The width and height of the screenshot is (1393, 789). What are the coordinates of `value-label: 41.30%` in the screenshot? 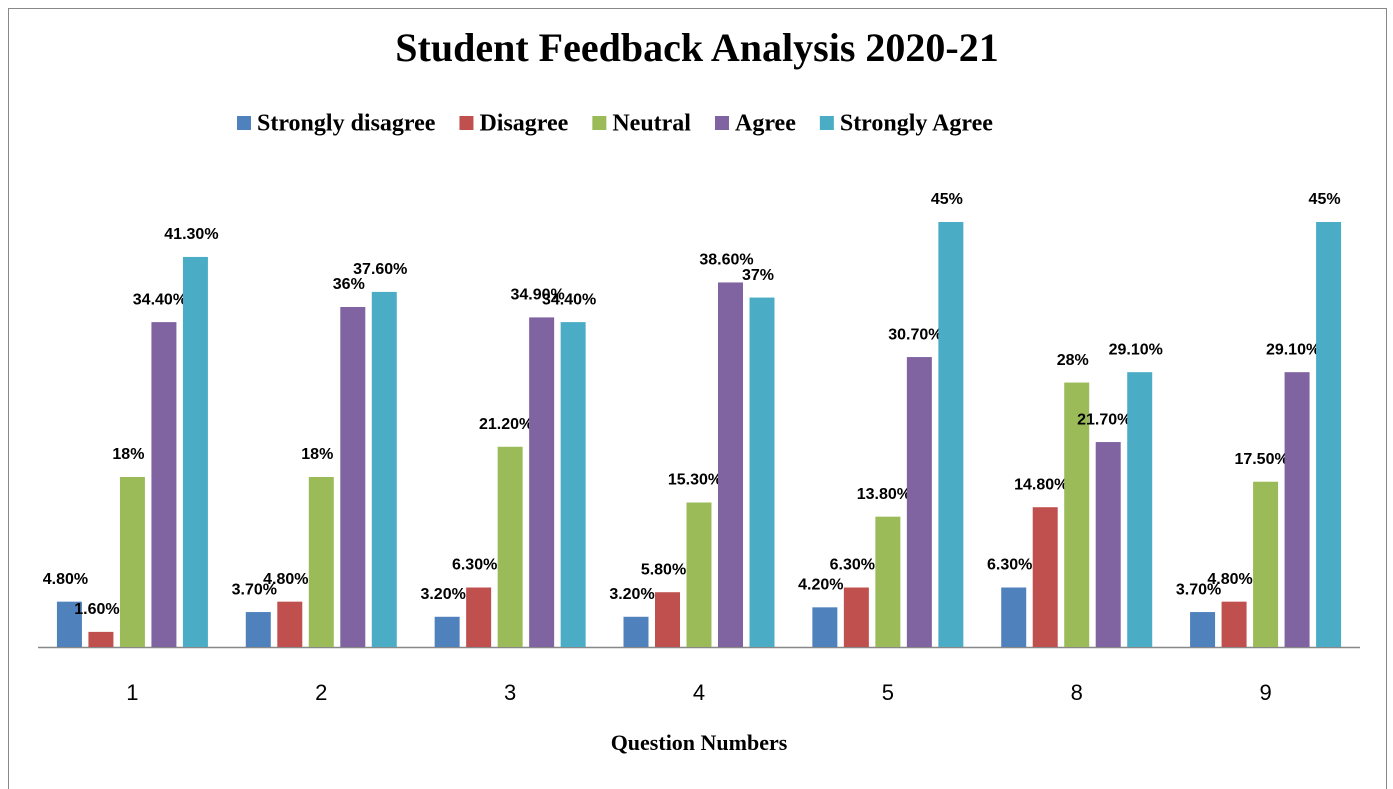 It's located at (191, 234).